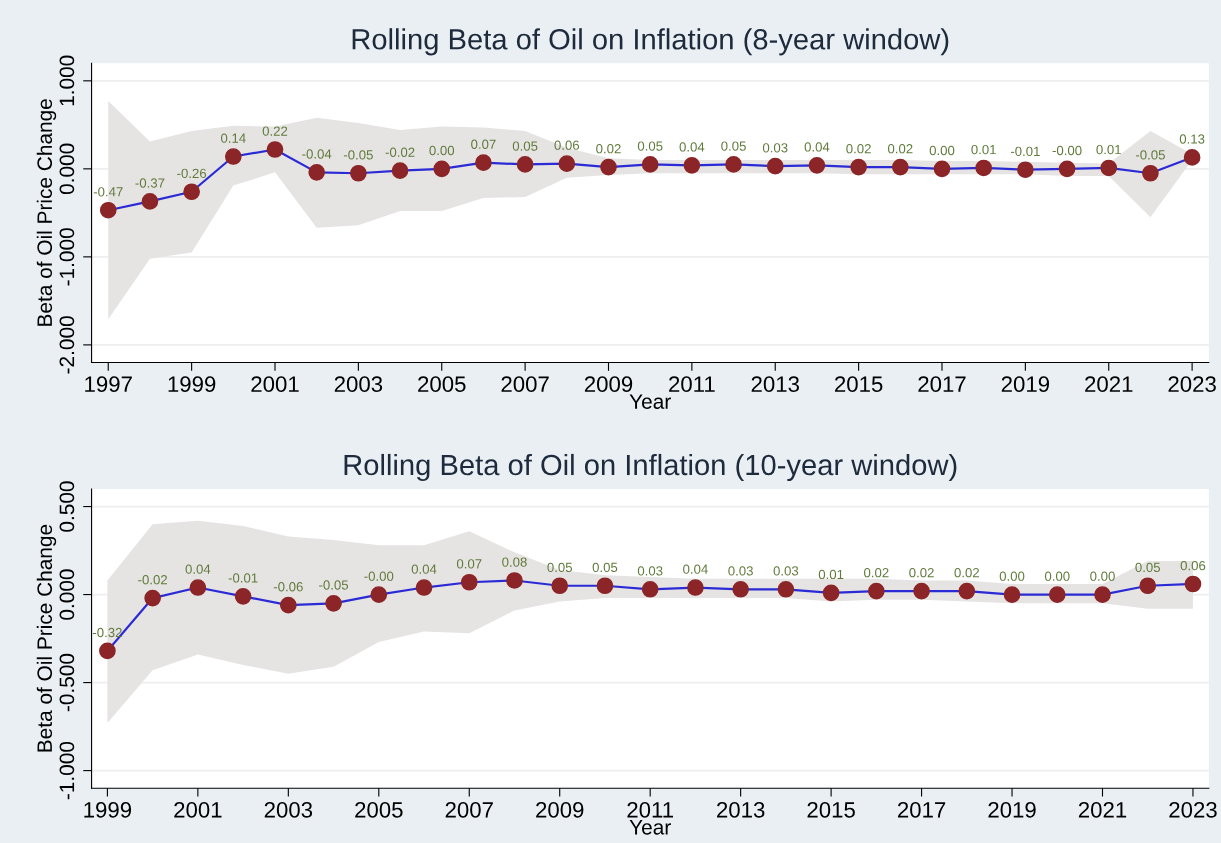  Describe the element at coordinates (67, 345) in the screenshot. I see `y-tick-label: -2.000` at that location.